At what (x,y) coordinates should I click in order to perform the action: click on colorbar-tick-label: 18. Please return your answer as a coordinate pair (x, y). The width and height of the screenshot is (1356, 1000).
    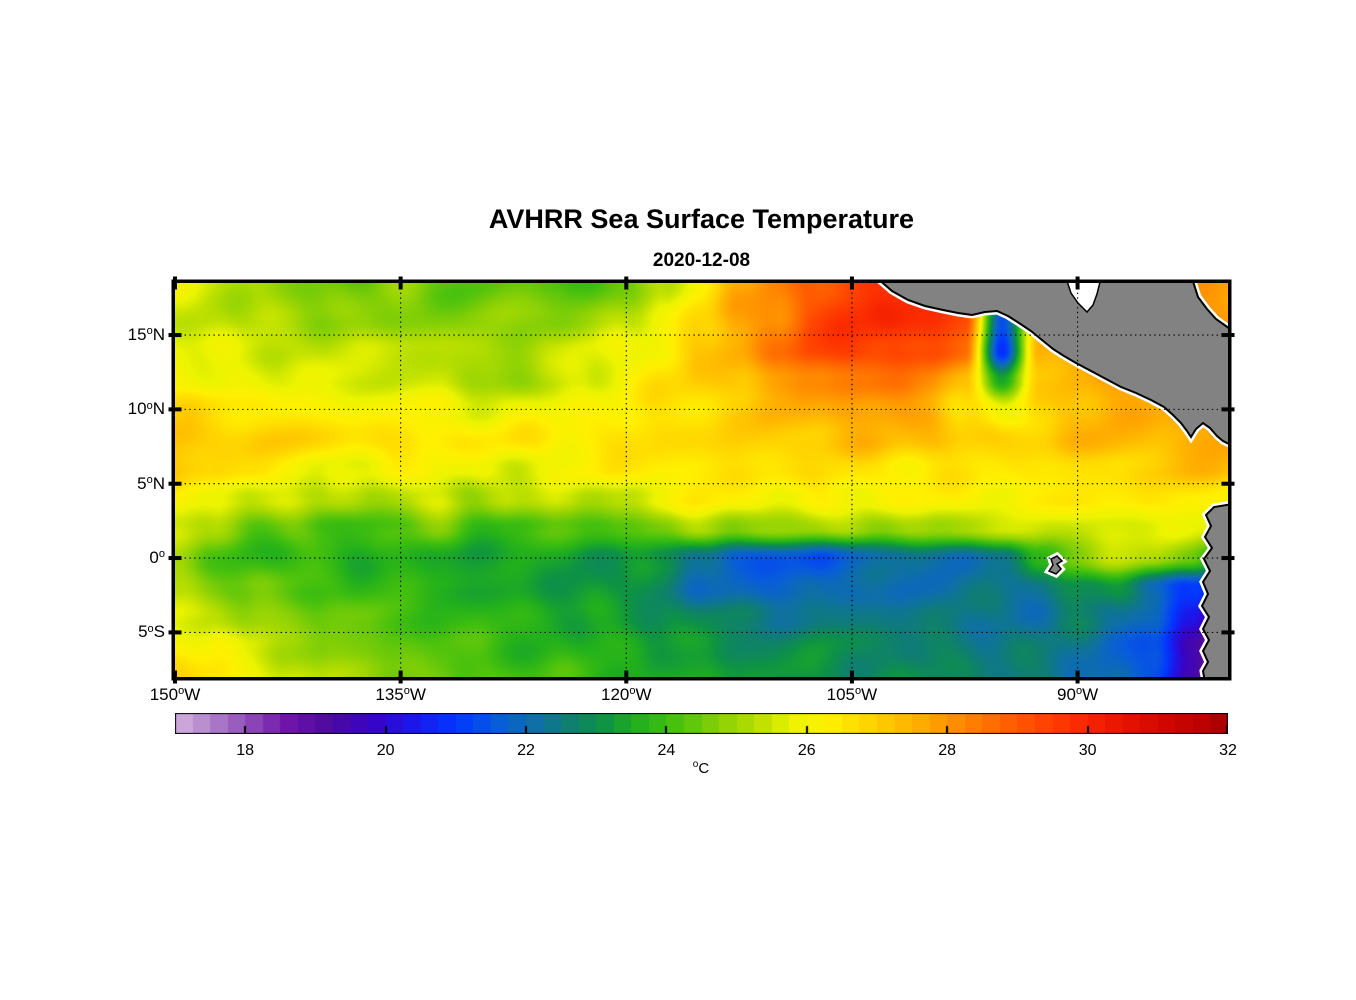
    Looking at the image, I should click on (245, 750).